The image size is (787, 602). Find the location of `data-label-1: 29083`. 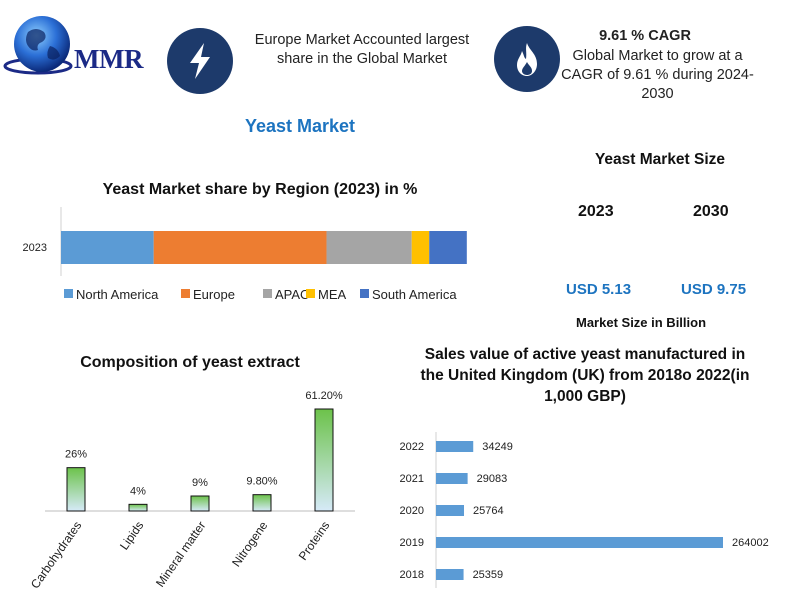

data-label-1: 29083 is located at coordinates (492, 479).